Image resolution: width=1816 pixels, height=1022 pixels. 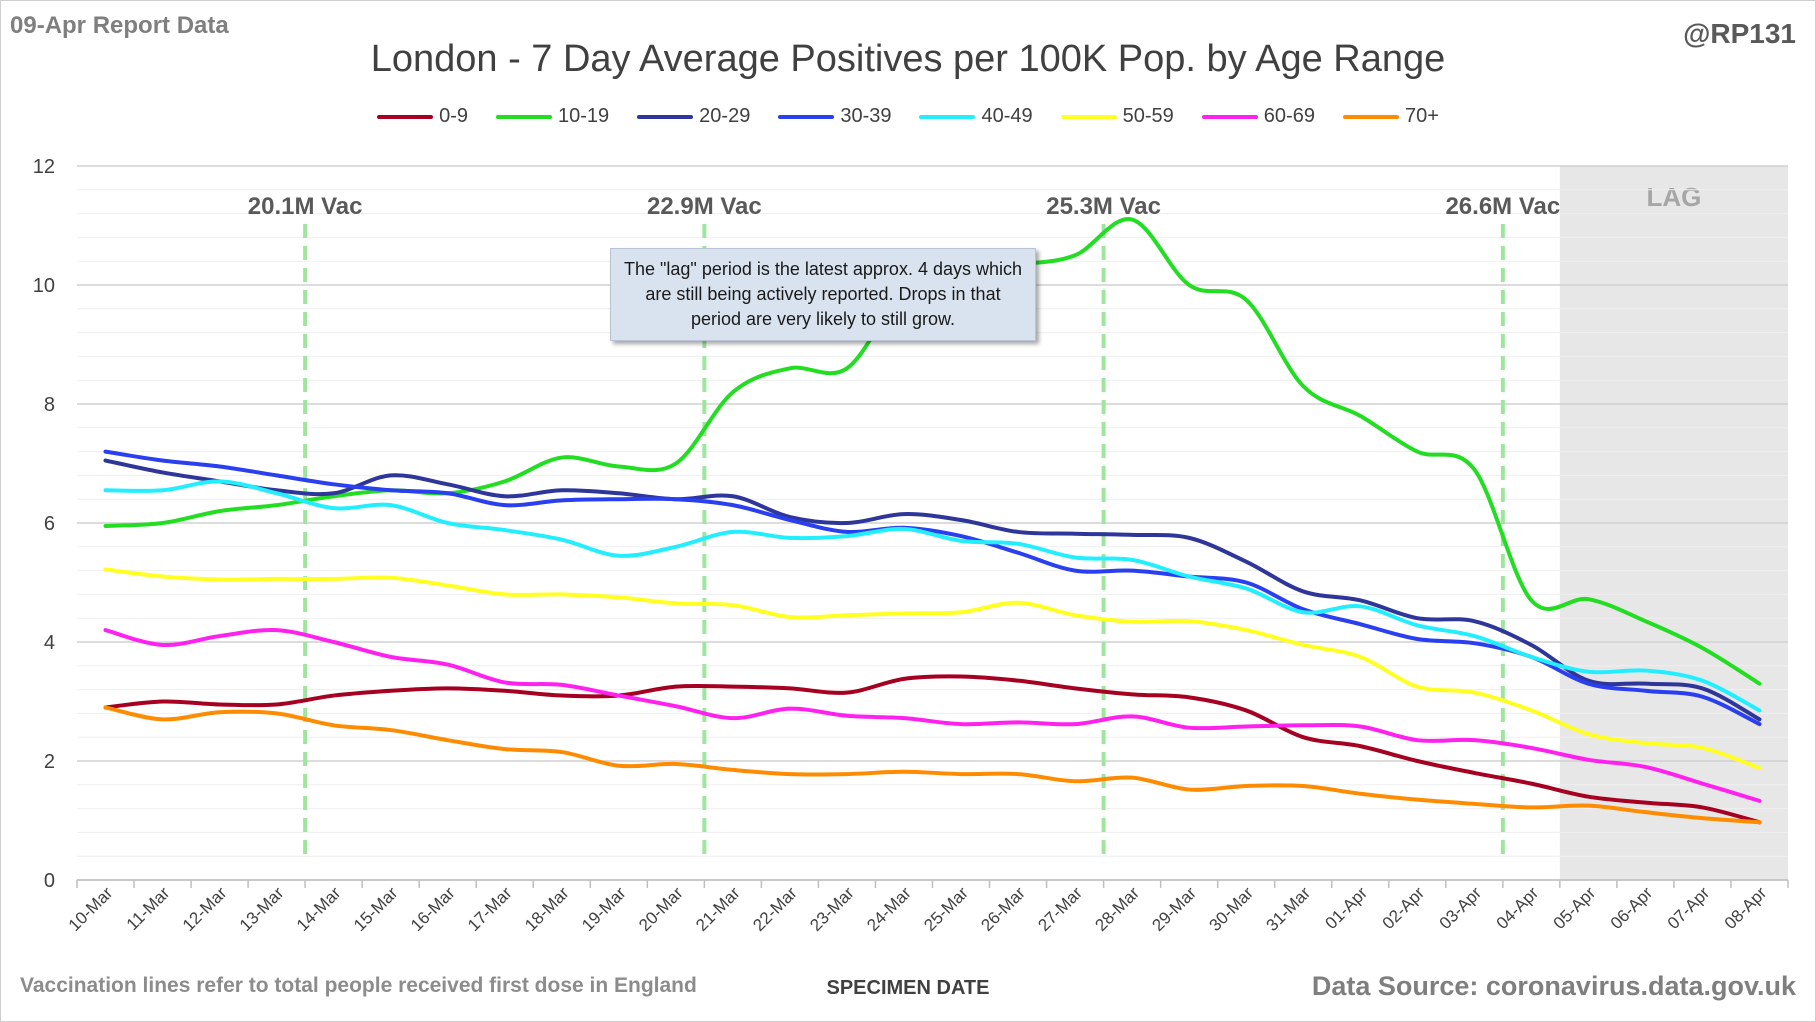 I want to click on y-tick-label: 12, so click(x=44, y=167).